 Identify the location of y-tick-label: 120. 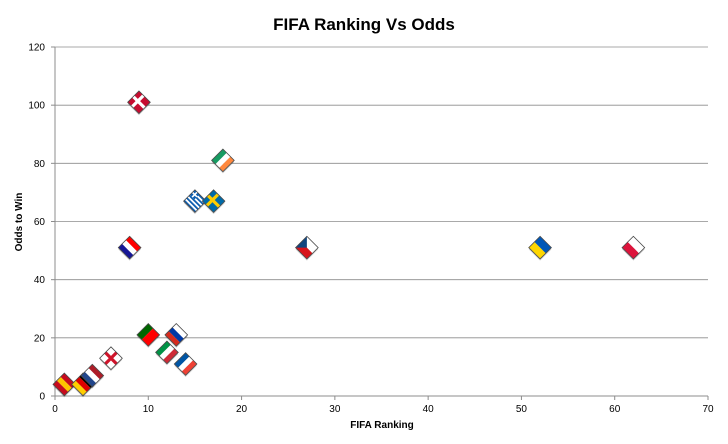
(36, 48).